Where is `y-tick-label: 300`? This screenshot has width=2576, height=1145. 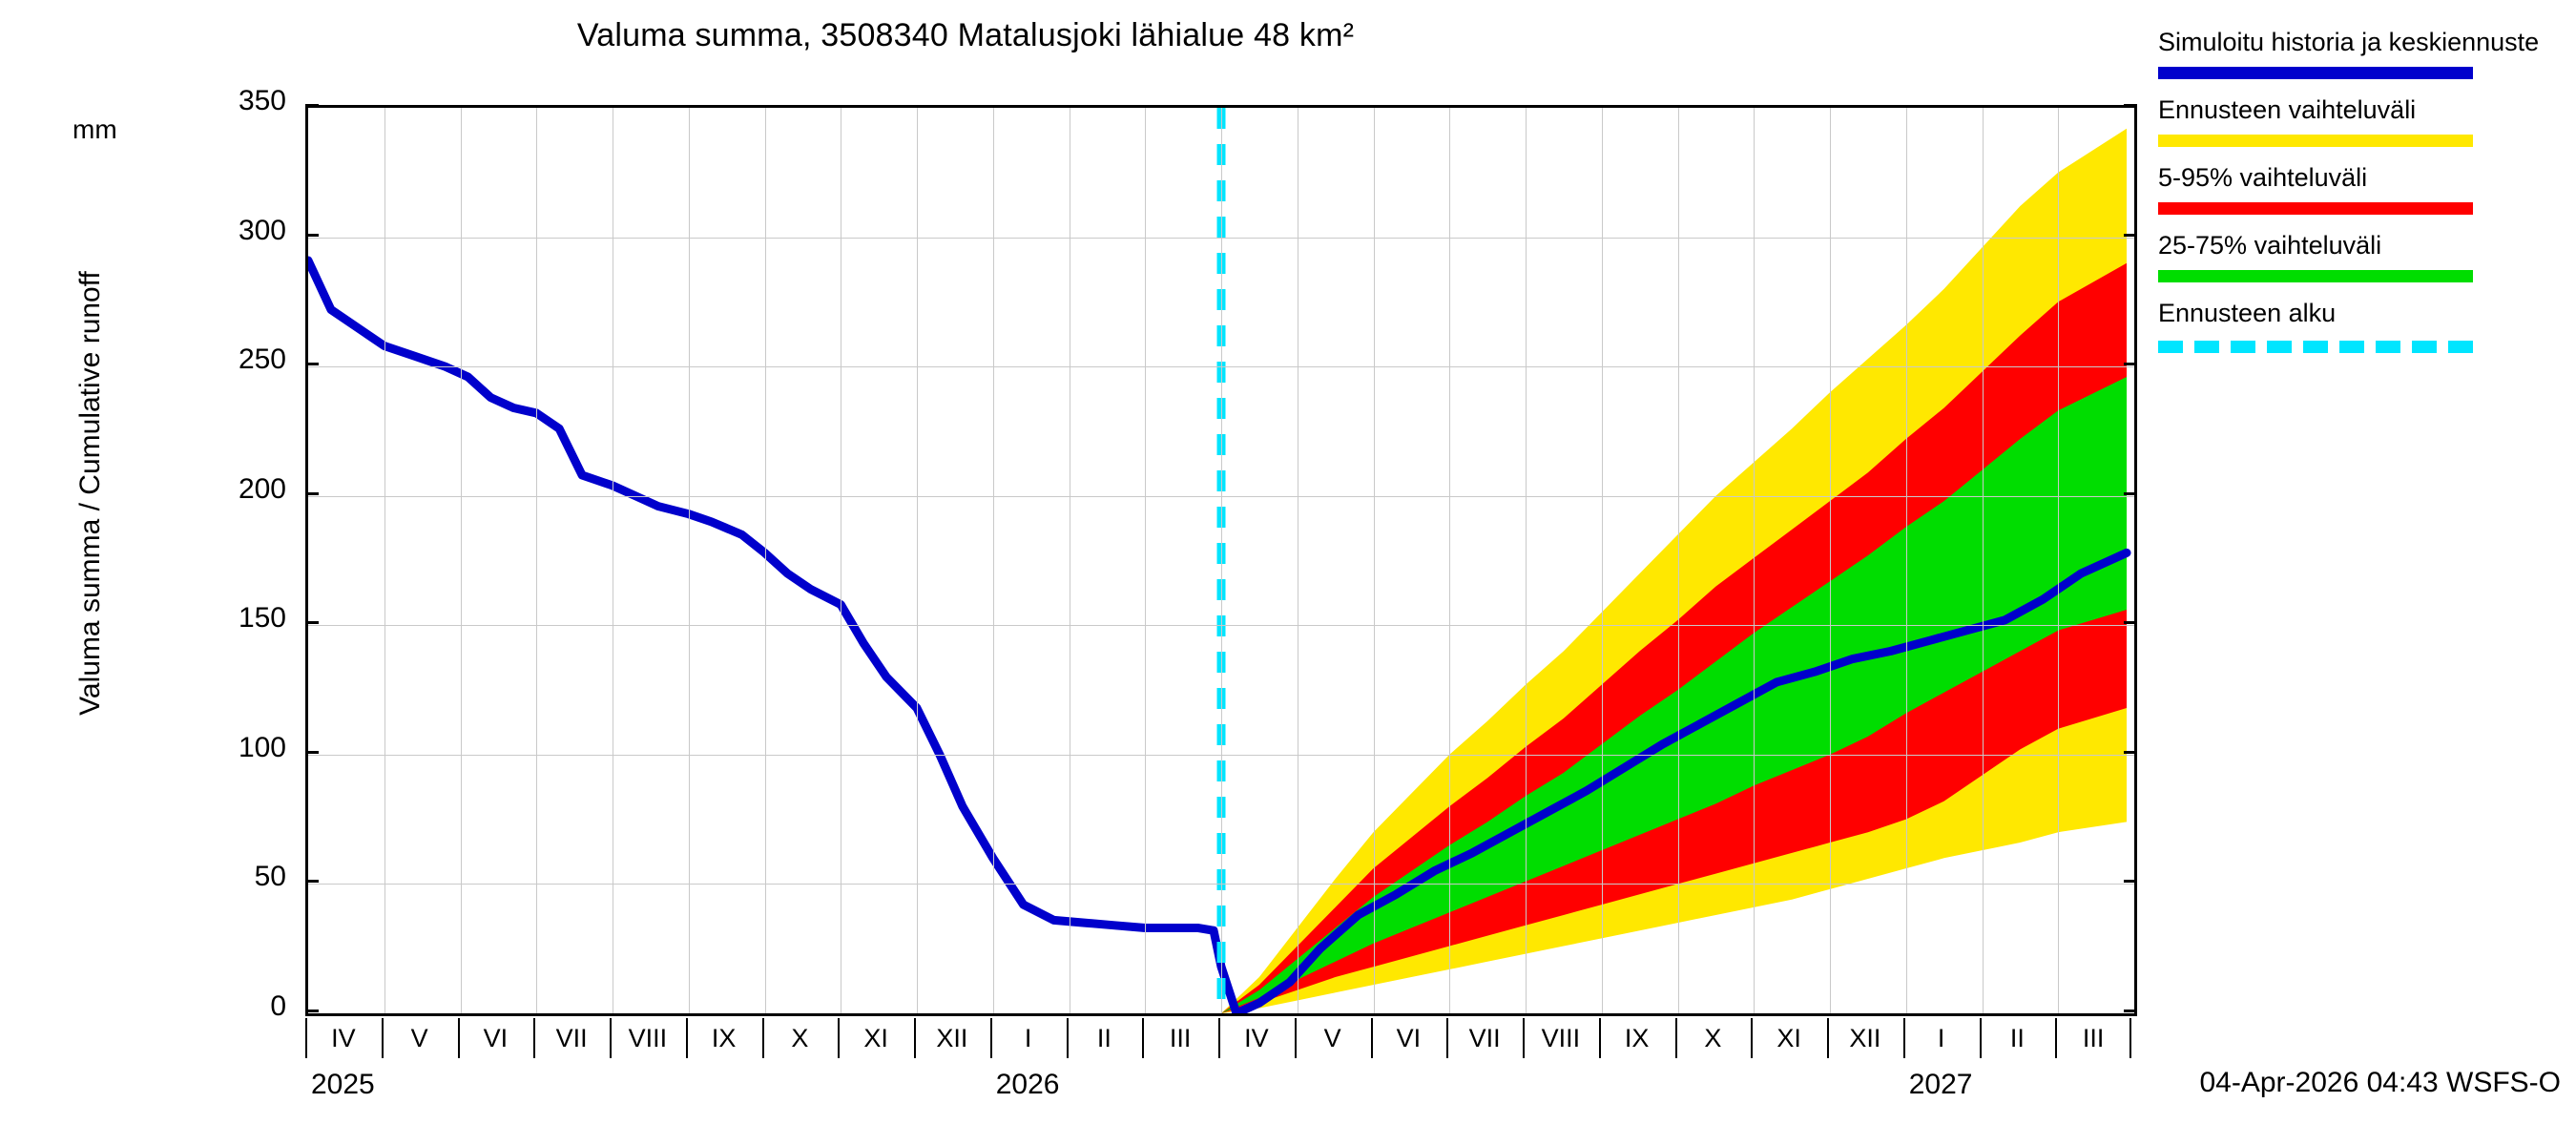 y-tick-label: 300 is located at coordinates (262, 230).